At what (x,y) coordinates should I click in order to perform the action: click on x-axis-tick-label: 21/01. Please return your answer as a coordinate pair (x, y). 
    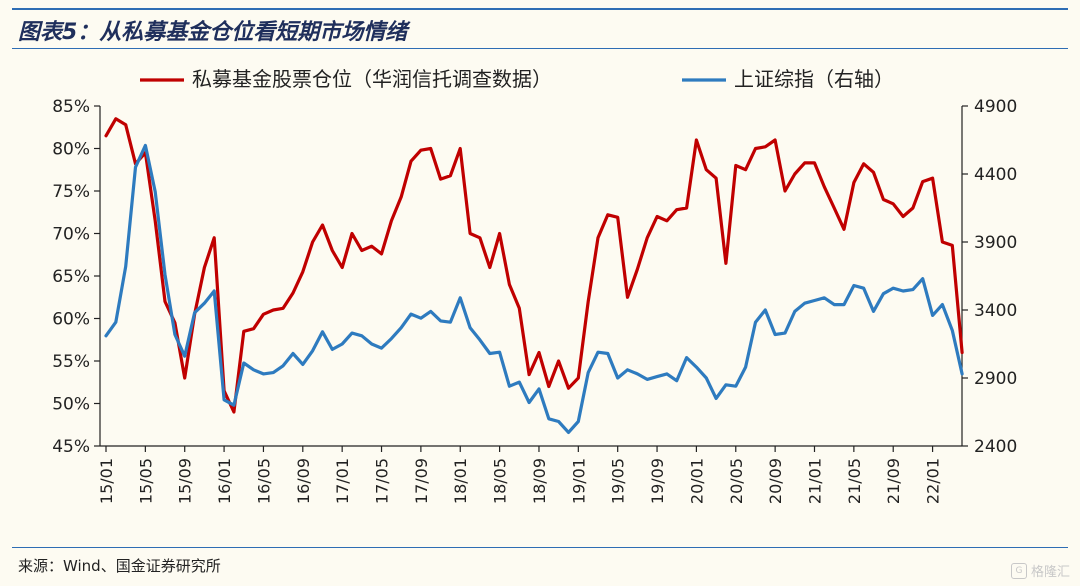
    Looking at the image, I should click on (814, 481).